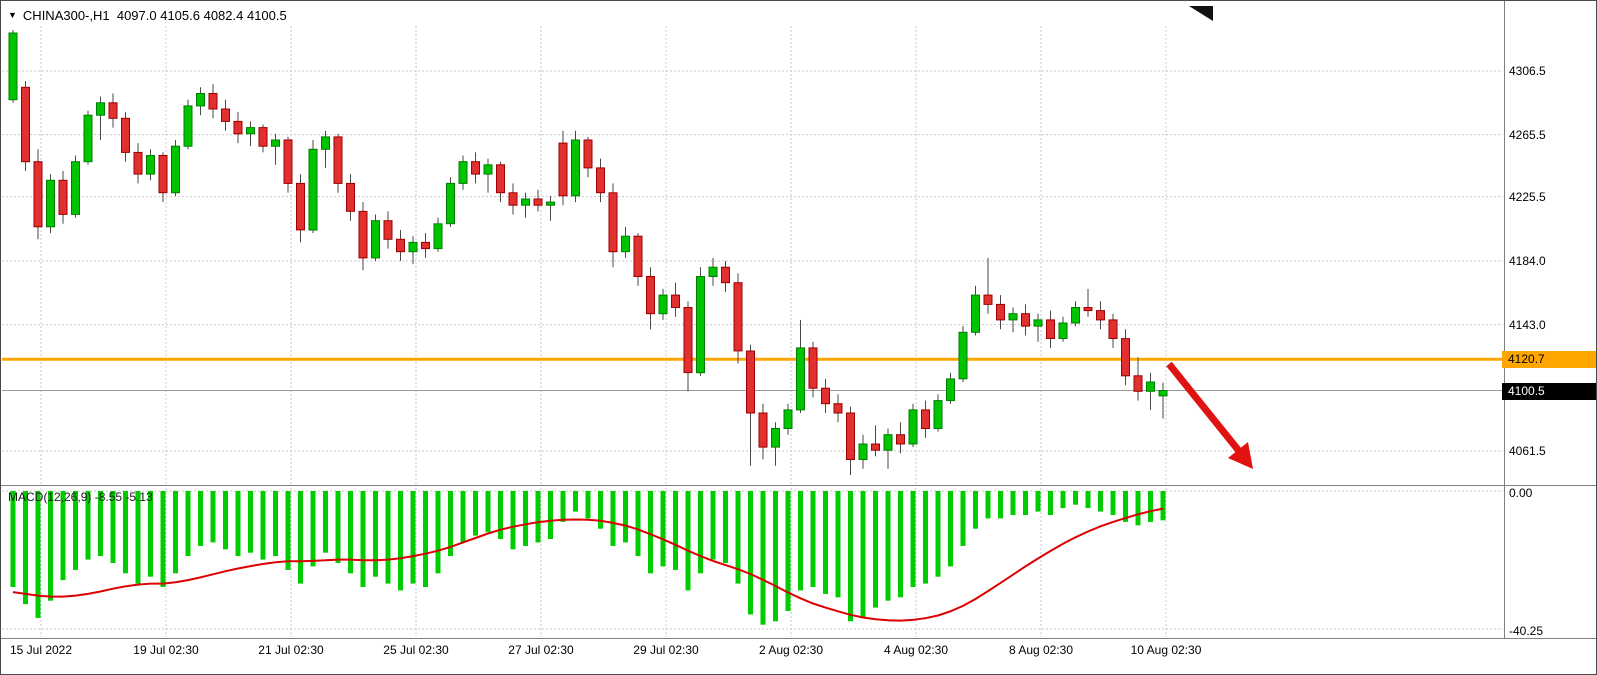  Describe the element at coordinates (916, 650) in the screenshot. I see `time-axis-label: 4 Aug 02:30` at that location.